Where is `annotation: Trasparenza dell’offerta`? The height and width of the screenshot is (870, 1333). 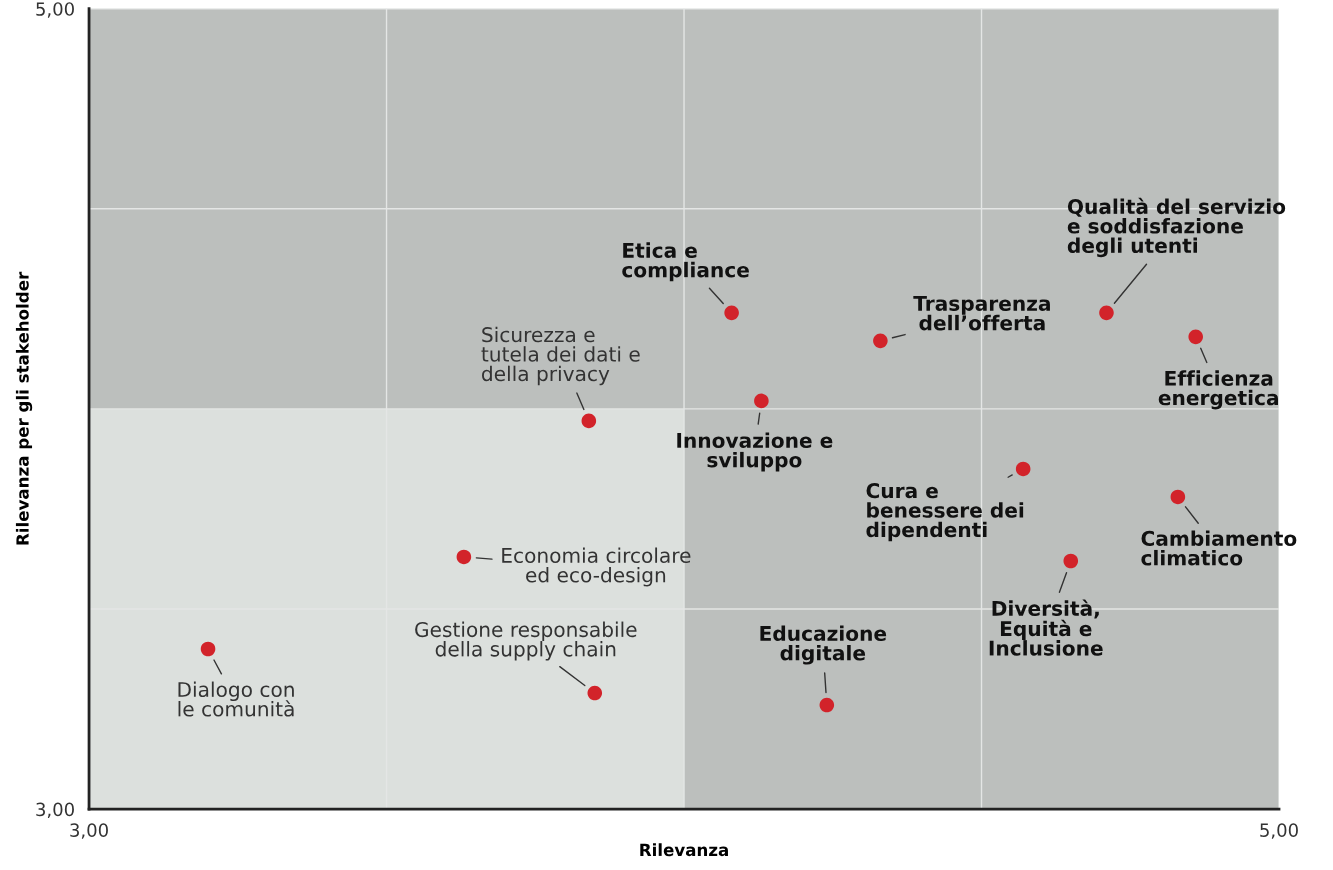 annotation: Trasparenza dell’offerta is located at coordinates (981, 313).